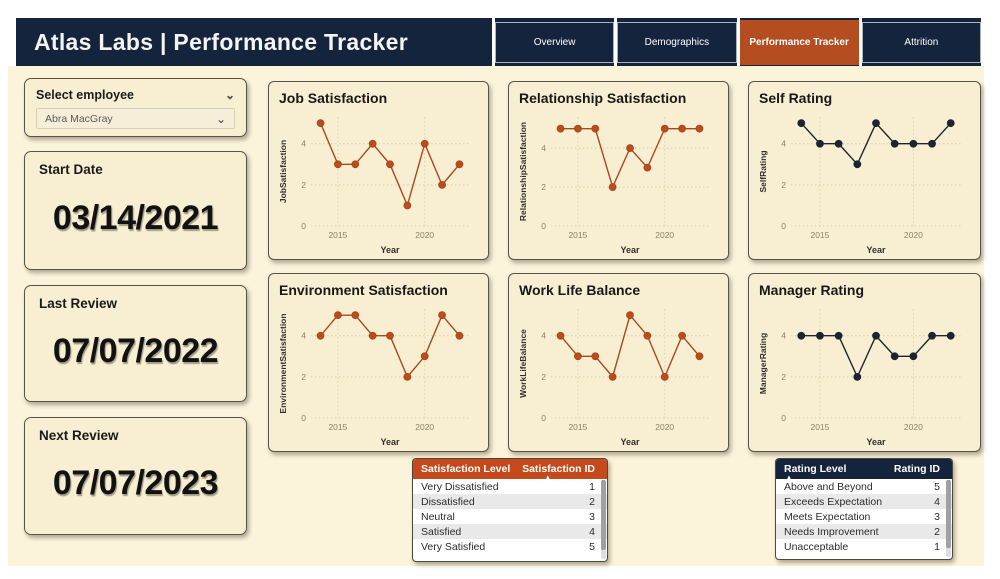  Describe the element at coordinates (390, 250) in the screenshot. I see `x-axis-label: Year` at that location.